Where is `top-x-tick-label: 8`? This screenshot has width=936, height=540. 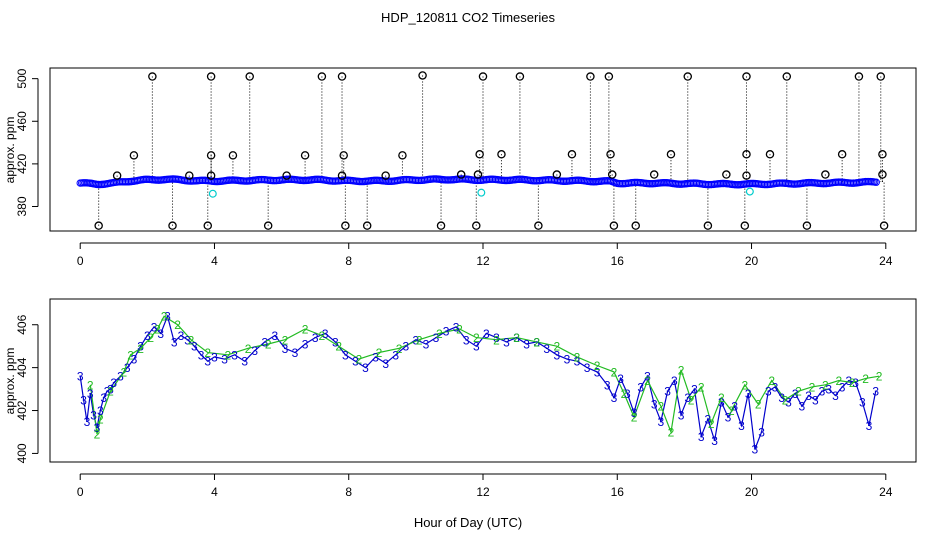 top-x-tick-label: 8 is located at coordinates (348, 261).